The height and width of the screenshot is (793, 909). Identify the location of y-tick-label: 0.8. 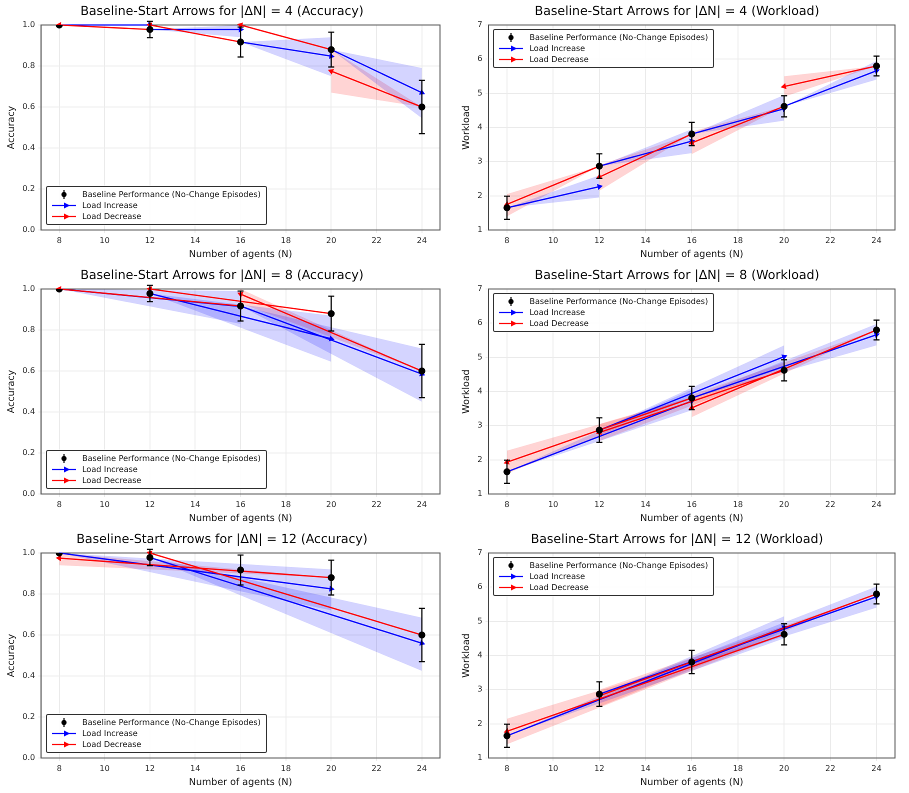
(29, 329).